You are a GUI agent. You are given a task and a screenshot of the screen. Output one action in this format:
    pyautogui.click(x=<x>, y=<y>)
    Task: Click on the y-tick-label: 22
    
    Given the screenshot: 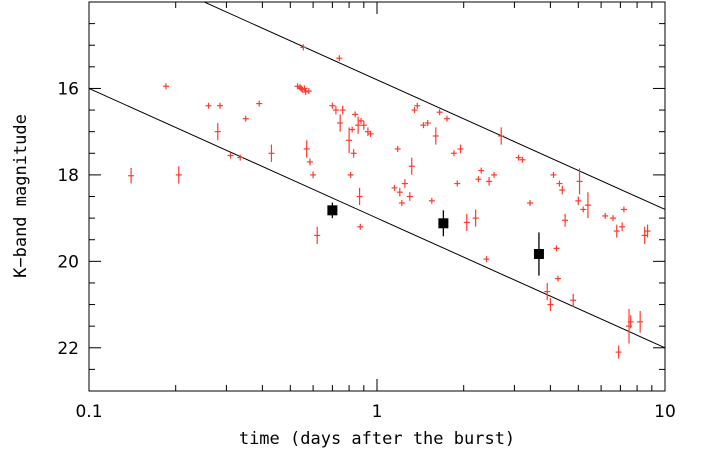 What is the action you would take?
    pyautogui.click(x=68, y=349)
    